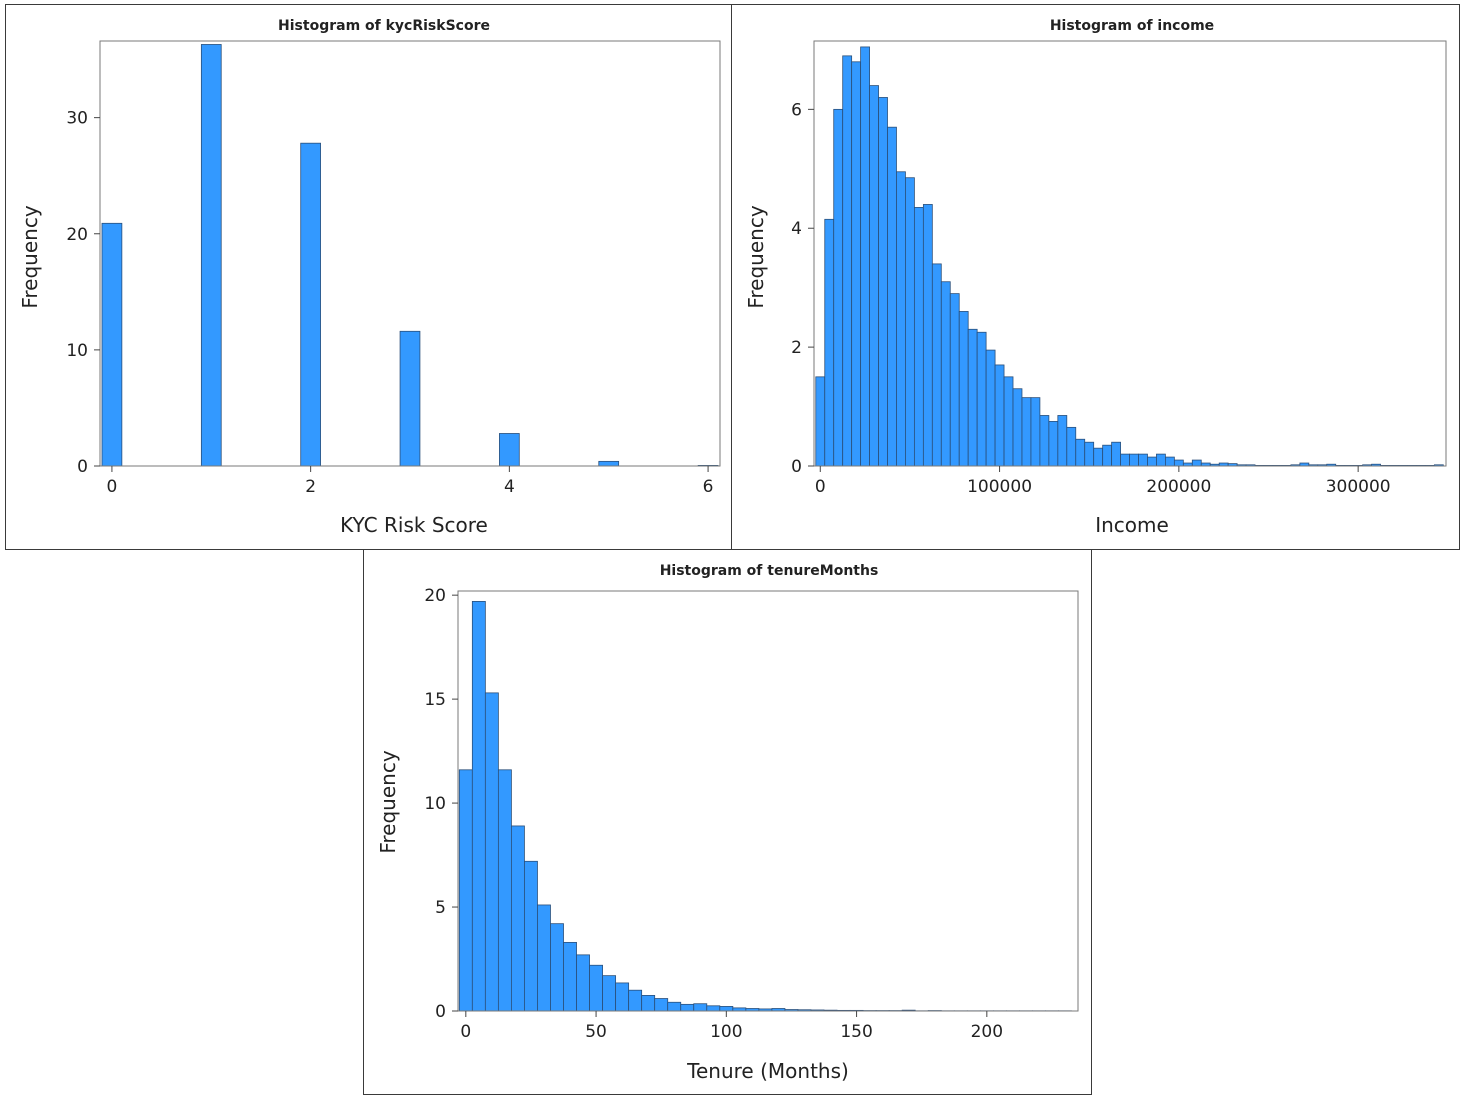  Describe the element at coordinates (384, 26) in the screenshot. I see `chart-title: Histogram of kycRiskScore` at that location.